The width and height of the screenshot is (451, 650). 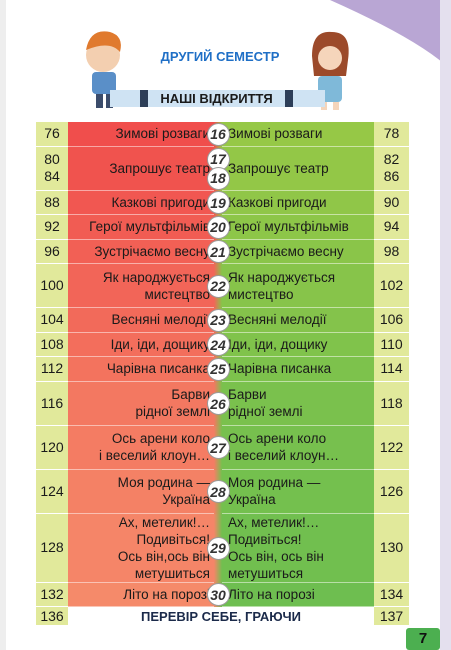 I want to click on right-title: Зустрічаємо весну, so click(x=298, y=251).